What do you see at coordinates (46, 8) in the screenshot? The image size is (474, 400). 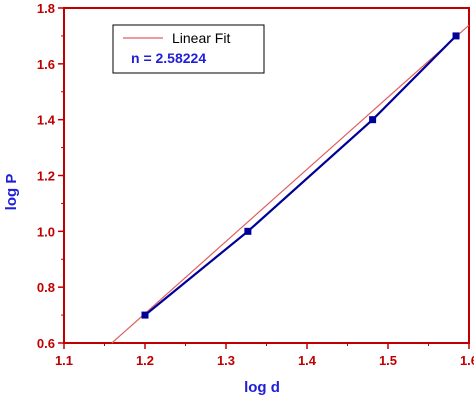 I see `y-tick-label: 1.8` at bounding box center [46, 8].